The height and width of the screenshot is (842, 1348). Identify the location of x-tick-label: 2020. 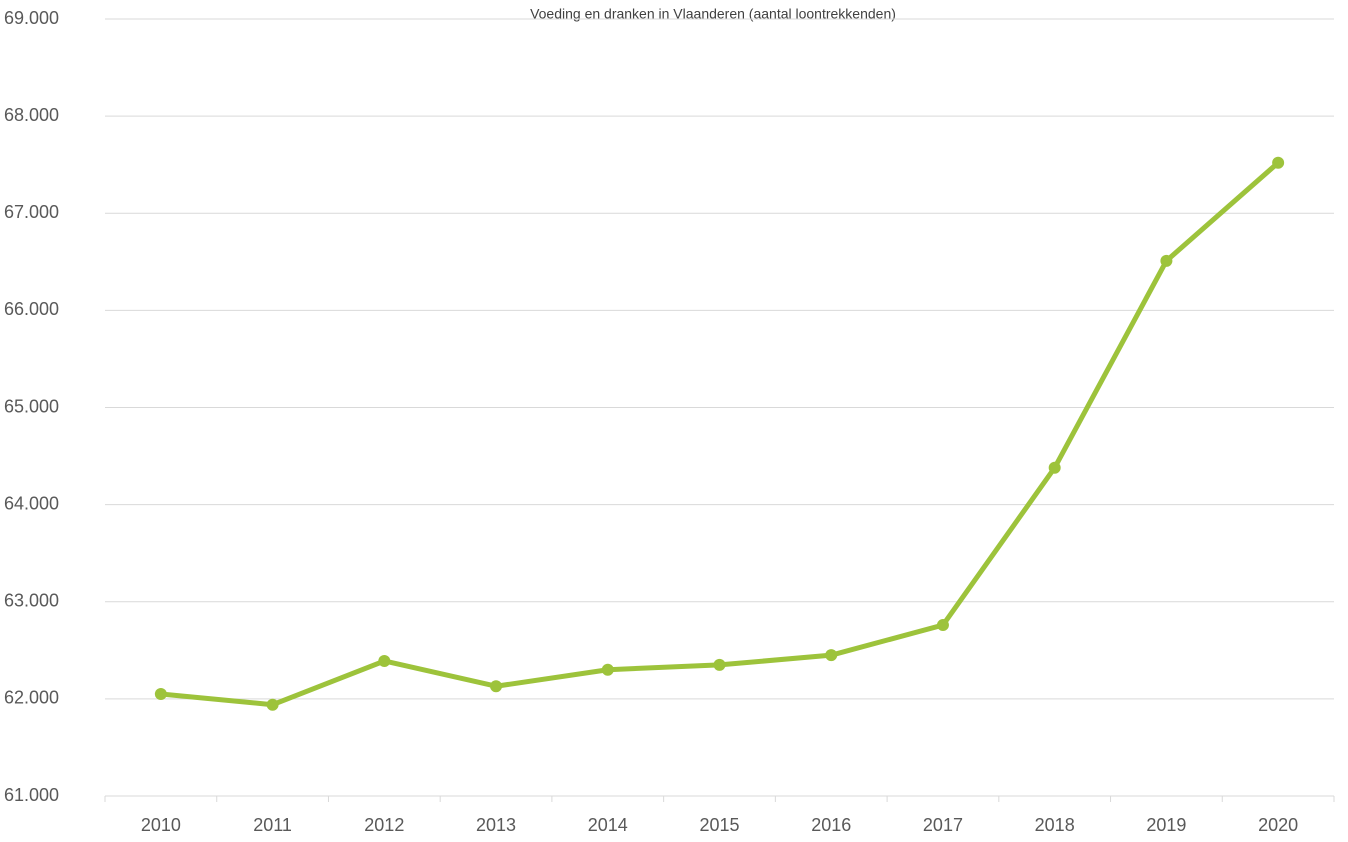
(1278, 825).